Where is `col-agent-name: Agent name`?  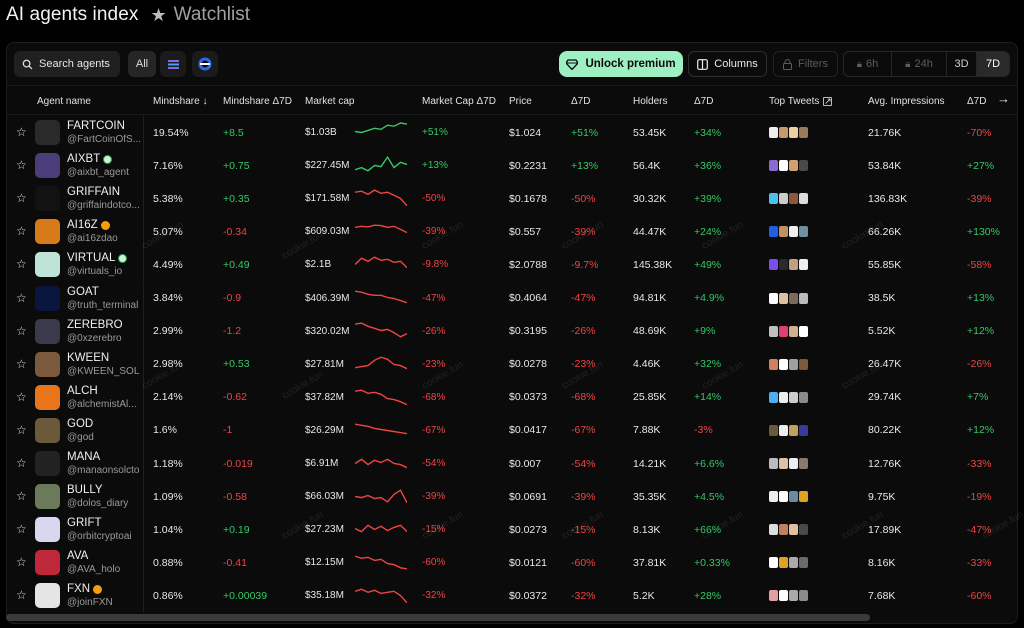 col-agent-name: Agent name is located at coordinates (64, 101).